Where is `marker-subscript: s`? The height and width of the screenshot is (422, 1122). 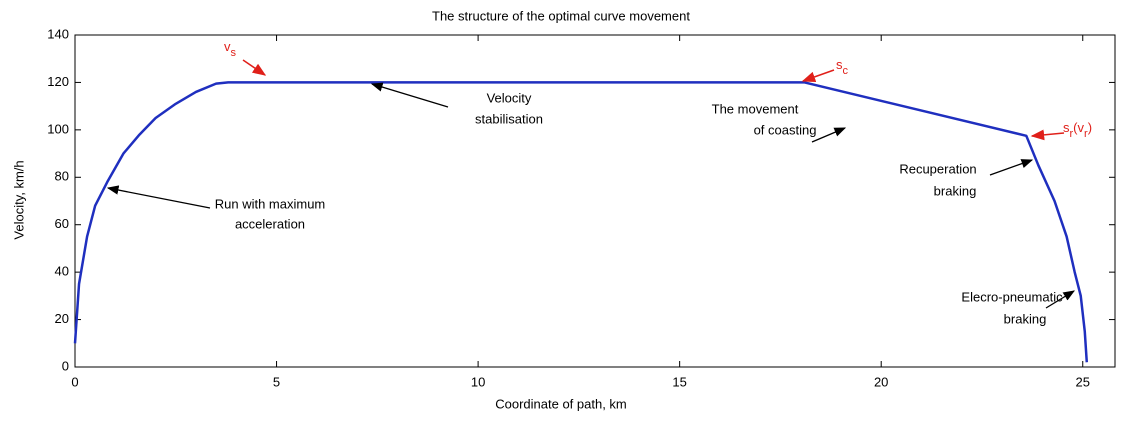 marker-subscript: s is located at coordinates (234, 53).